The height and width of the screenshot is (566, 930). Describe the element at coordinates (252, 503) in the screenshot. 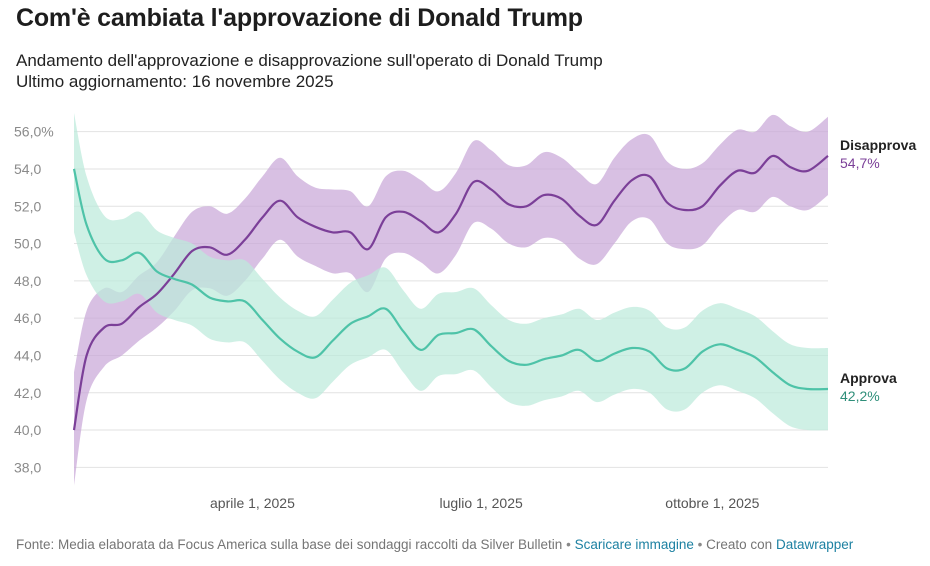

I see `x-tick-label: aprile 1, 2025` at that location.